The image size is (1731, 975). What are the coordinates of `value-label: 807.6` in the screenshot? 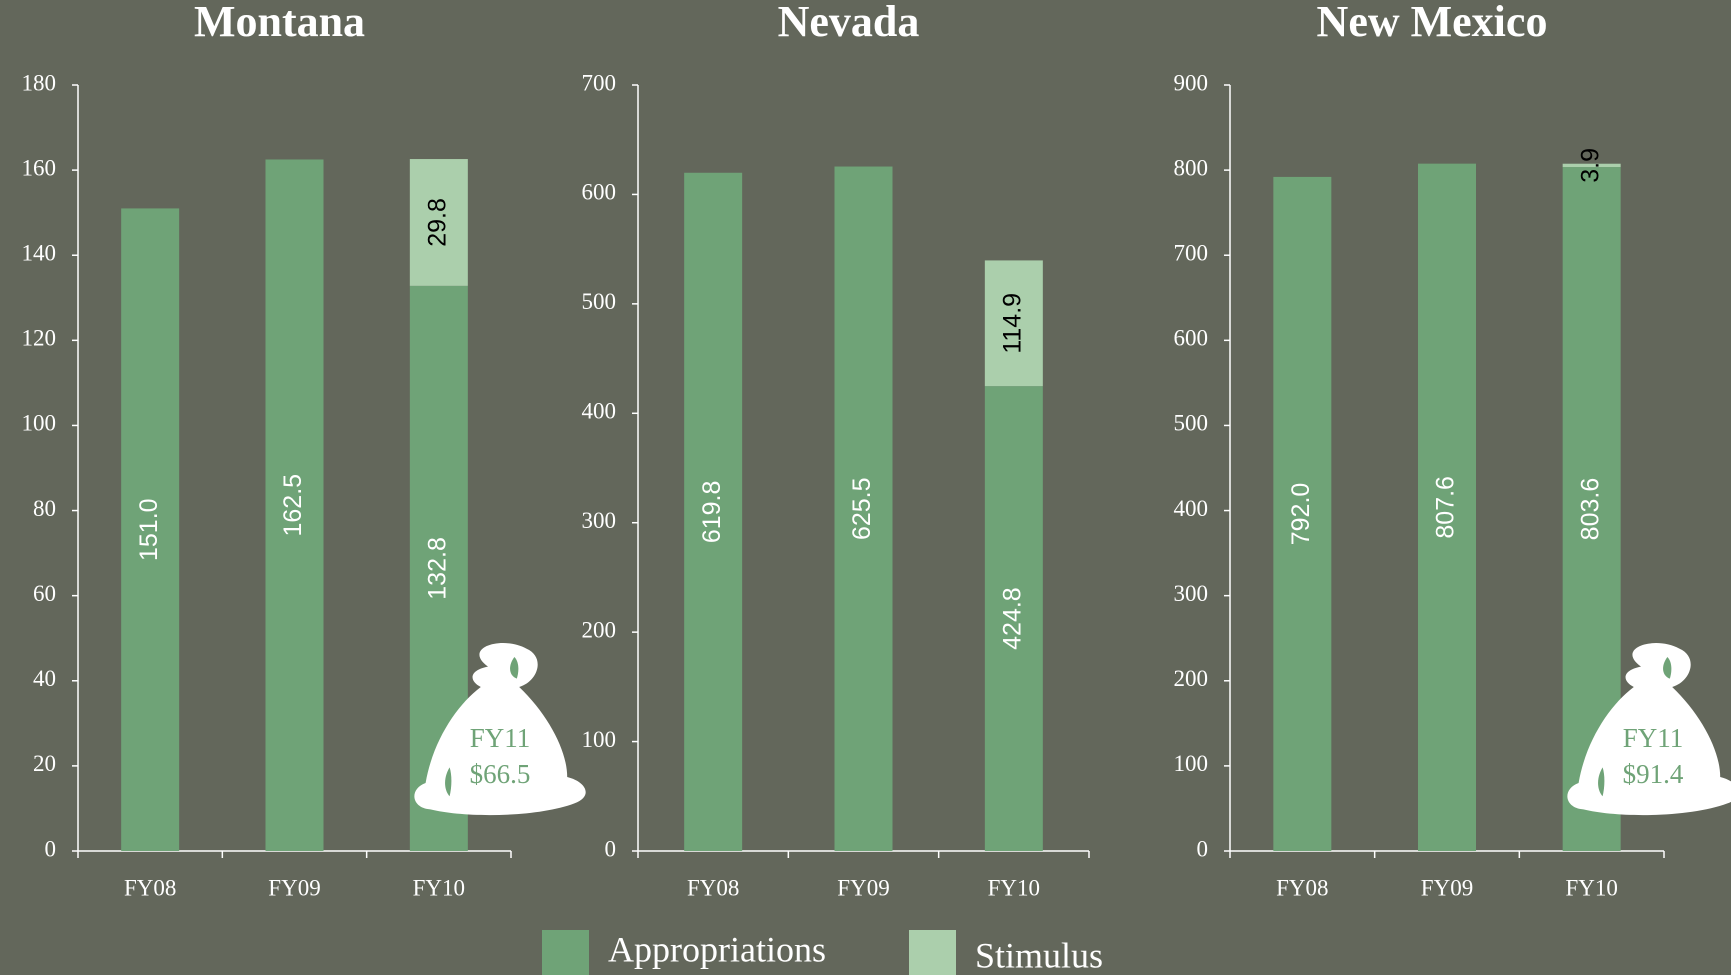 It's located at (1446, 507).